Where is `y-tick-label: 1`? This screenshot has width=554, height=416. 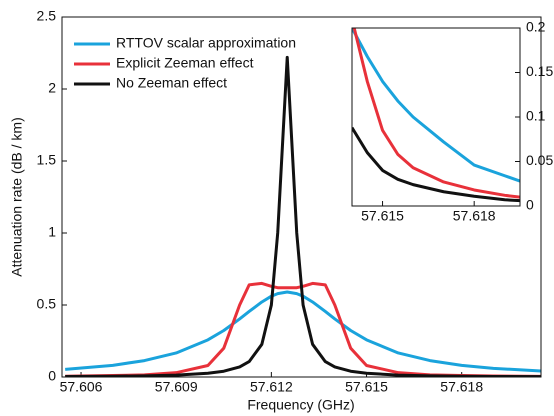 y-tick-label: 1 is located at coordinates (52, 232).